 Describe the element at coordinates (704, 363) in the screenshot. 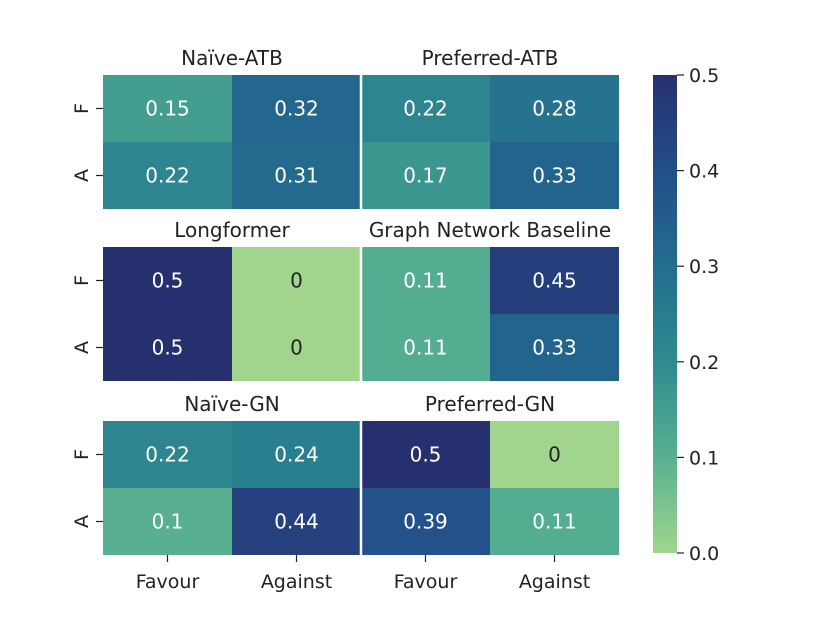

I see `colorbar-tick-label: 0.2` at that location.